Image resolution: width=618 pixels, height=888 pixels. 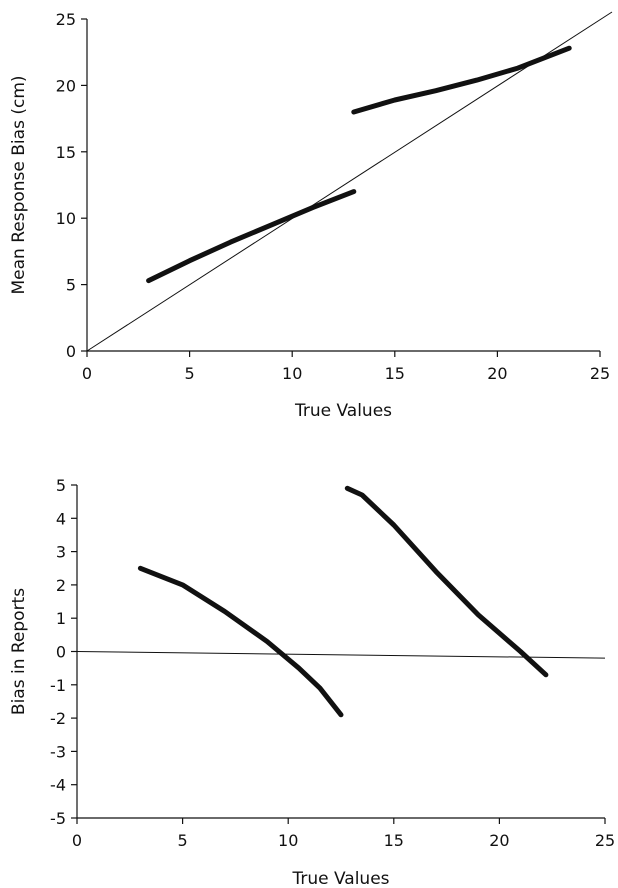 I want to click on y-tick-label: 10, so click(x=66, y=218).